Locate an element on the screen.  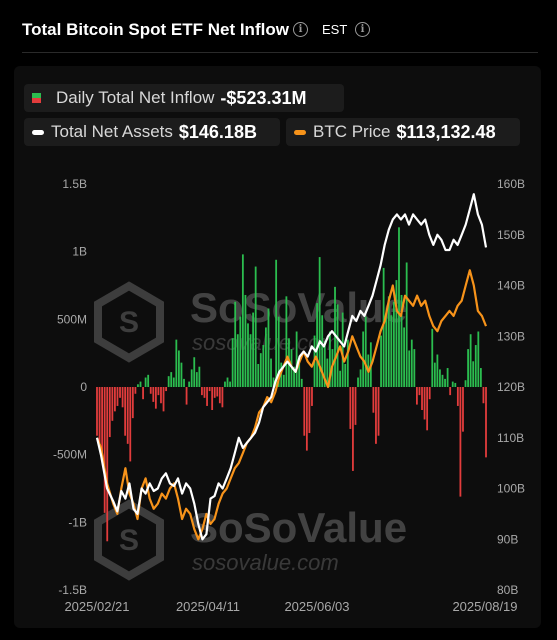
split-swatch-icon is located at coordinates (36, 98).